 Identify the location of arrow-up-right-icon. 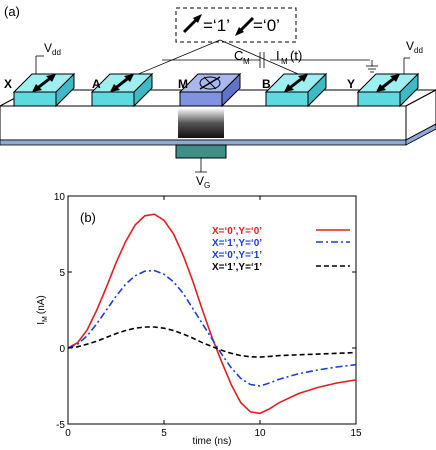
(192, 24).